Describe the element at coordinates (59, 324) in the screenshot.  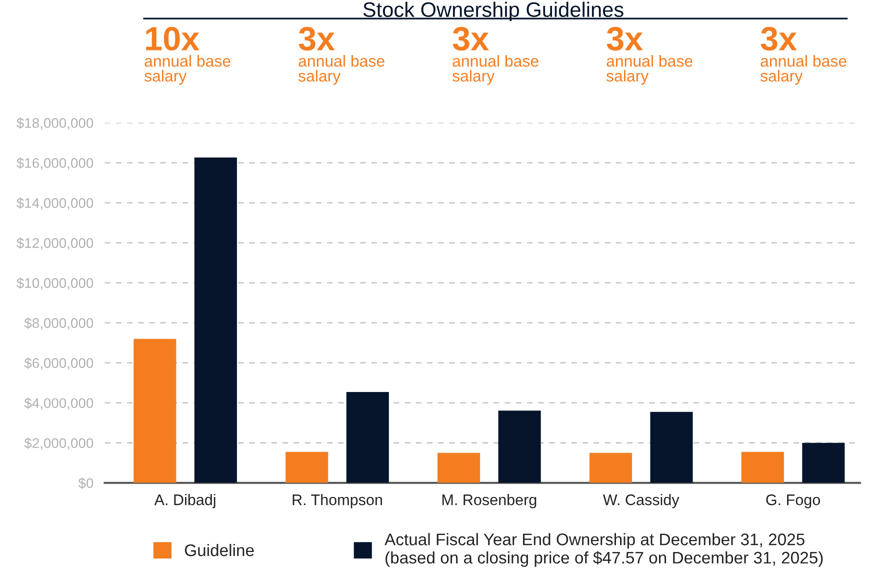
I see `y-tick-label: $8,000,000` at that location.